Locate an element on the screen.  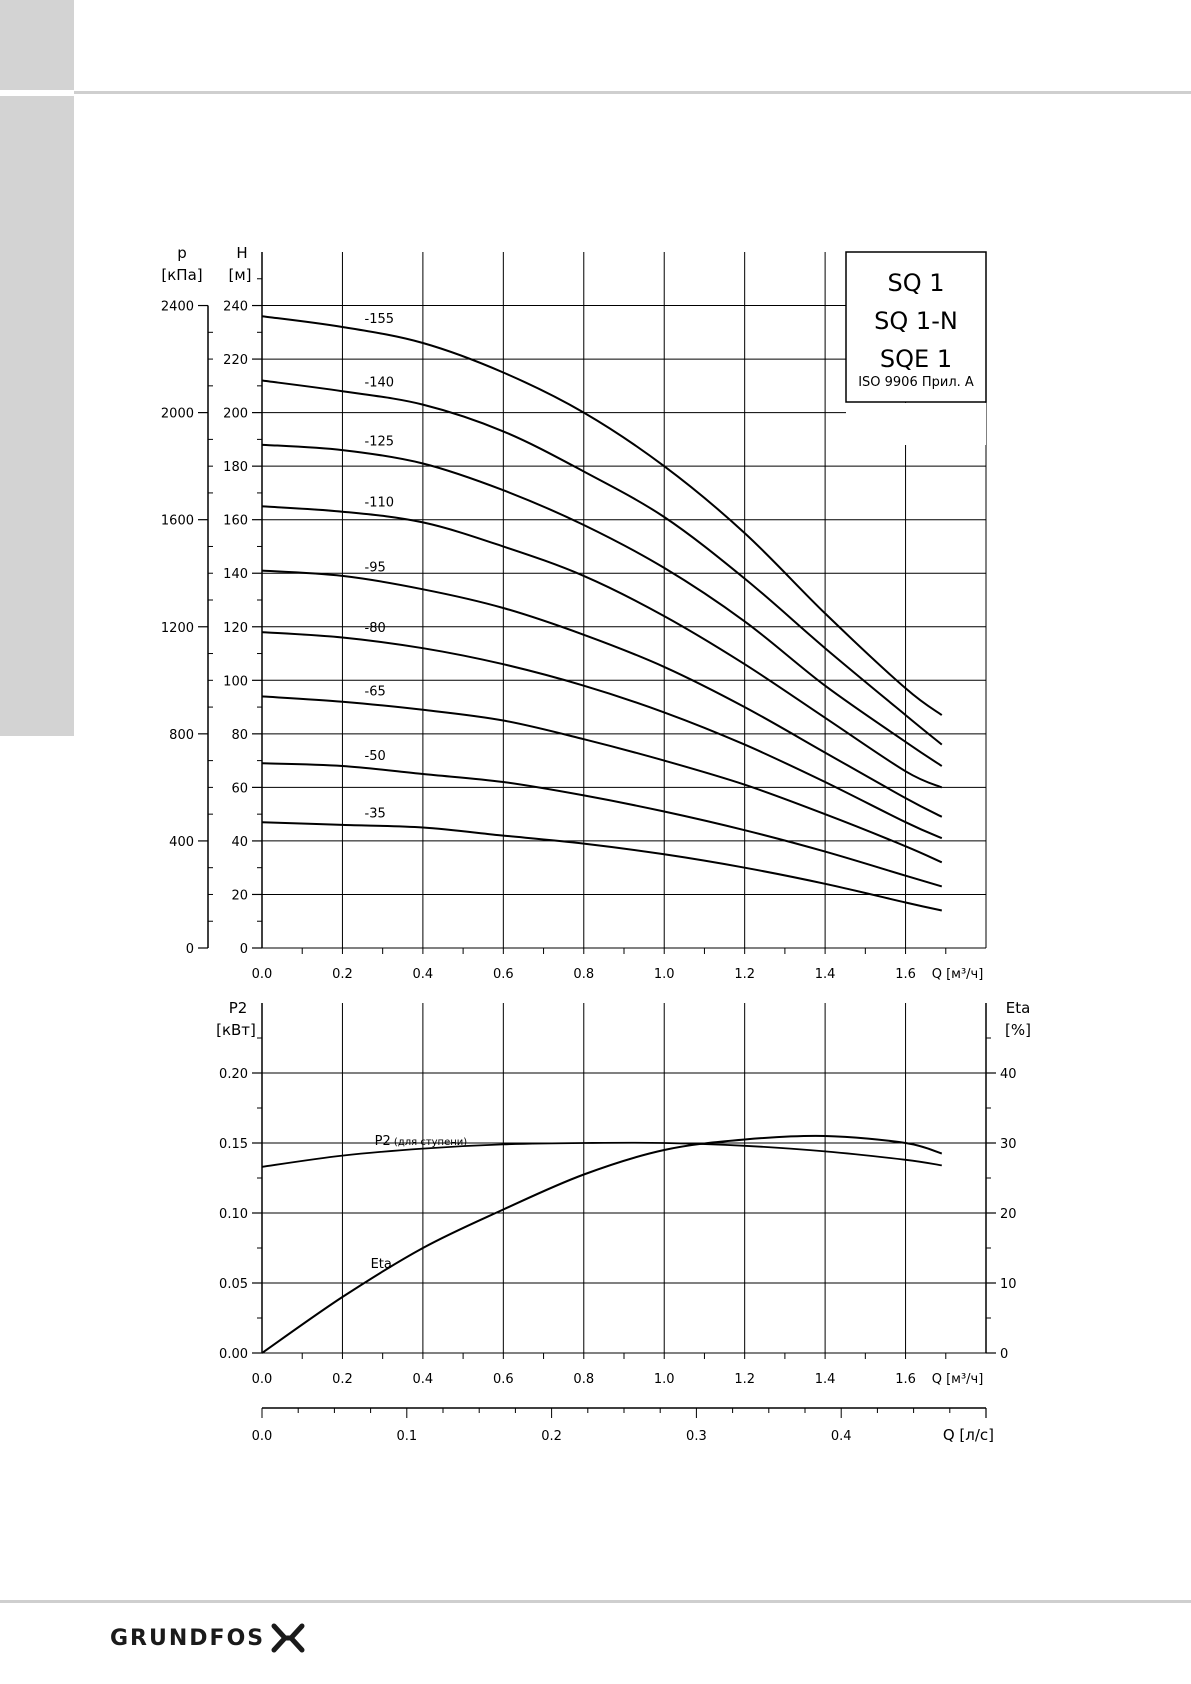
curve-eta is located at coordinates (602, 1244).